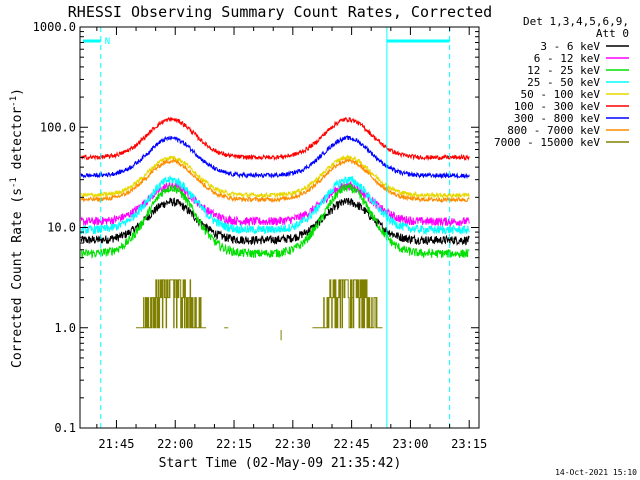  What do you see at coordinates (17, 142) in the screenshot?
I see `y-axis-label-mid: detector` at bounding box center [17, 142].